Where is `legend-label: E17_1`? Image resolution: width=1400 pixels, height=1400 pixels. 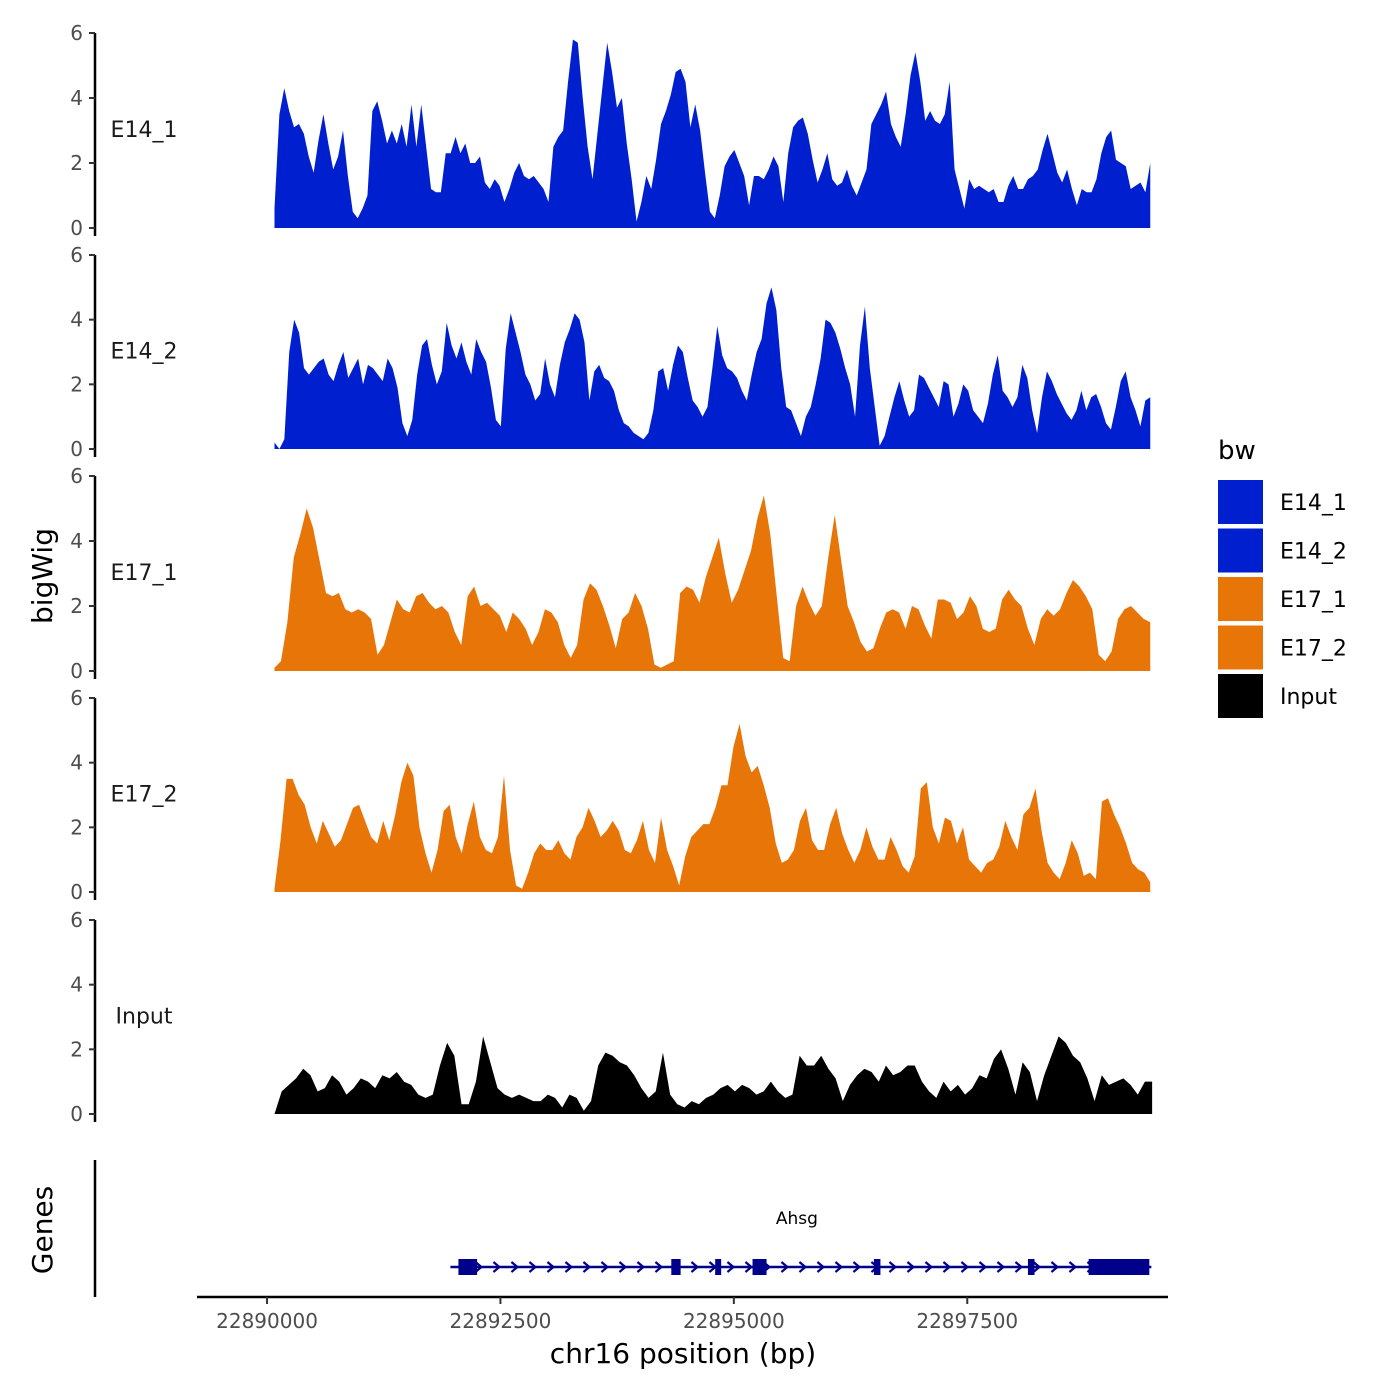
legend-label: E17_1 is located at coordinates (1313, 600).